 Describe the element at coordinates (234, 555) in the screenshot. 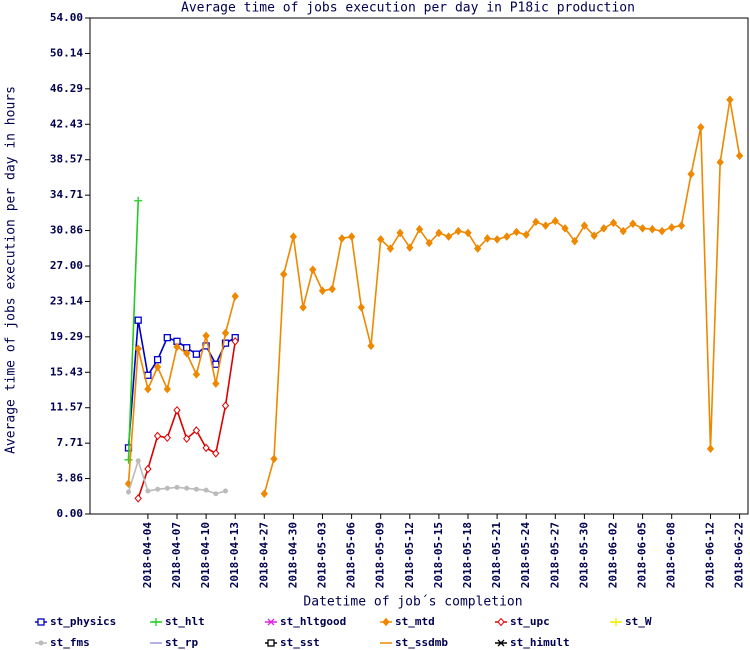

I see `x-tick-label: 2018-04-13` at that location.